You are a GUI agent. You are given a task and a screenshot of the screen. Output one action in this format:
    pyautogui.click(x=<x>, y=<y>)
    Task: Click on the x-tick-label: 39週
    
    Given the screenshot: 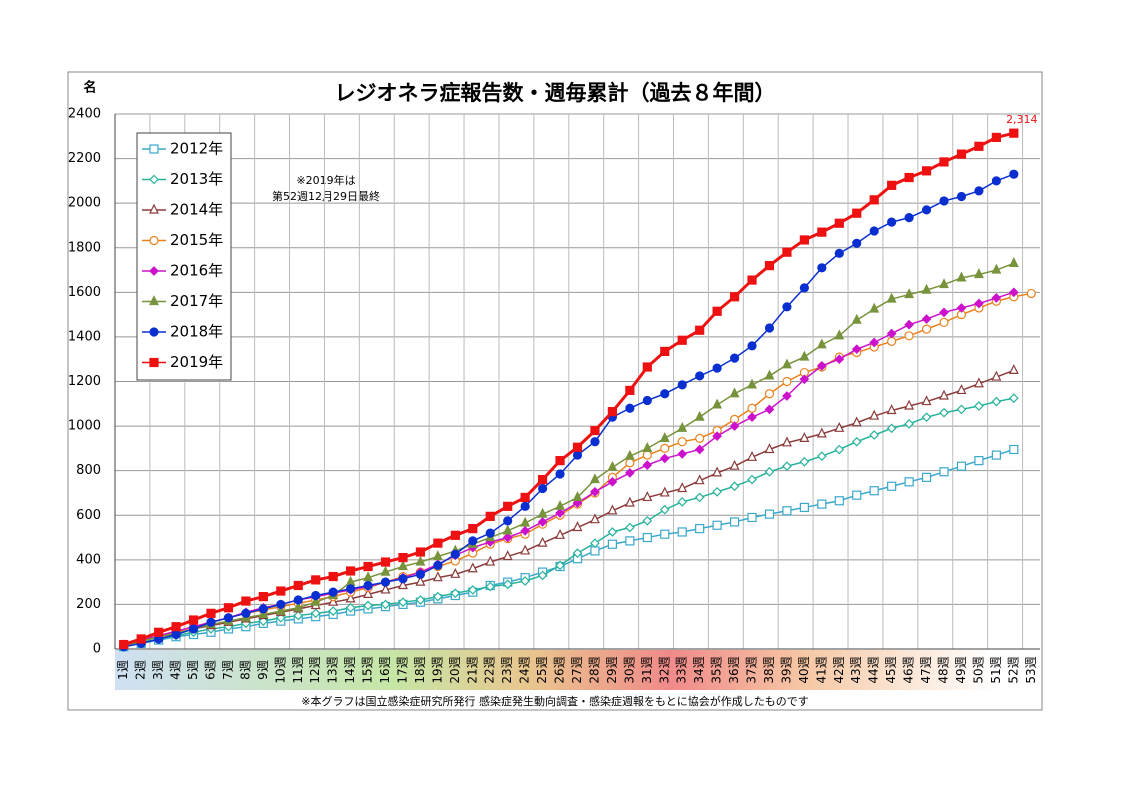 What is the action you would take?
    pyautogui.click(x=786, y=669)
    